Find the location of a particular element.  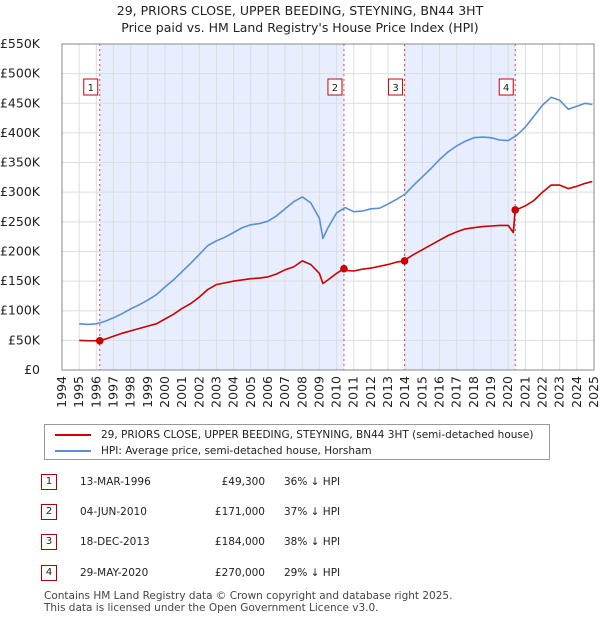

sale-date: 29-MAY-2020 is located at coordinates (114, 573).